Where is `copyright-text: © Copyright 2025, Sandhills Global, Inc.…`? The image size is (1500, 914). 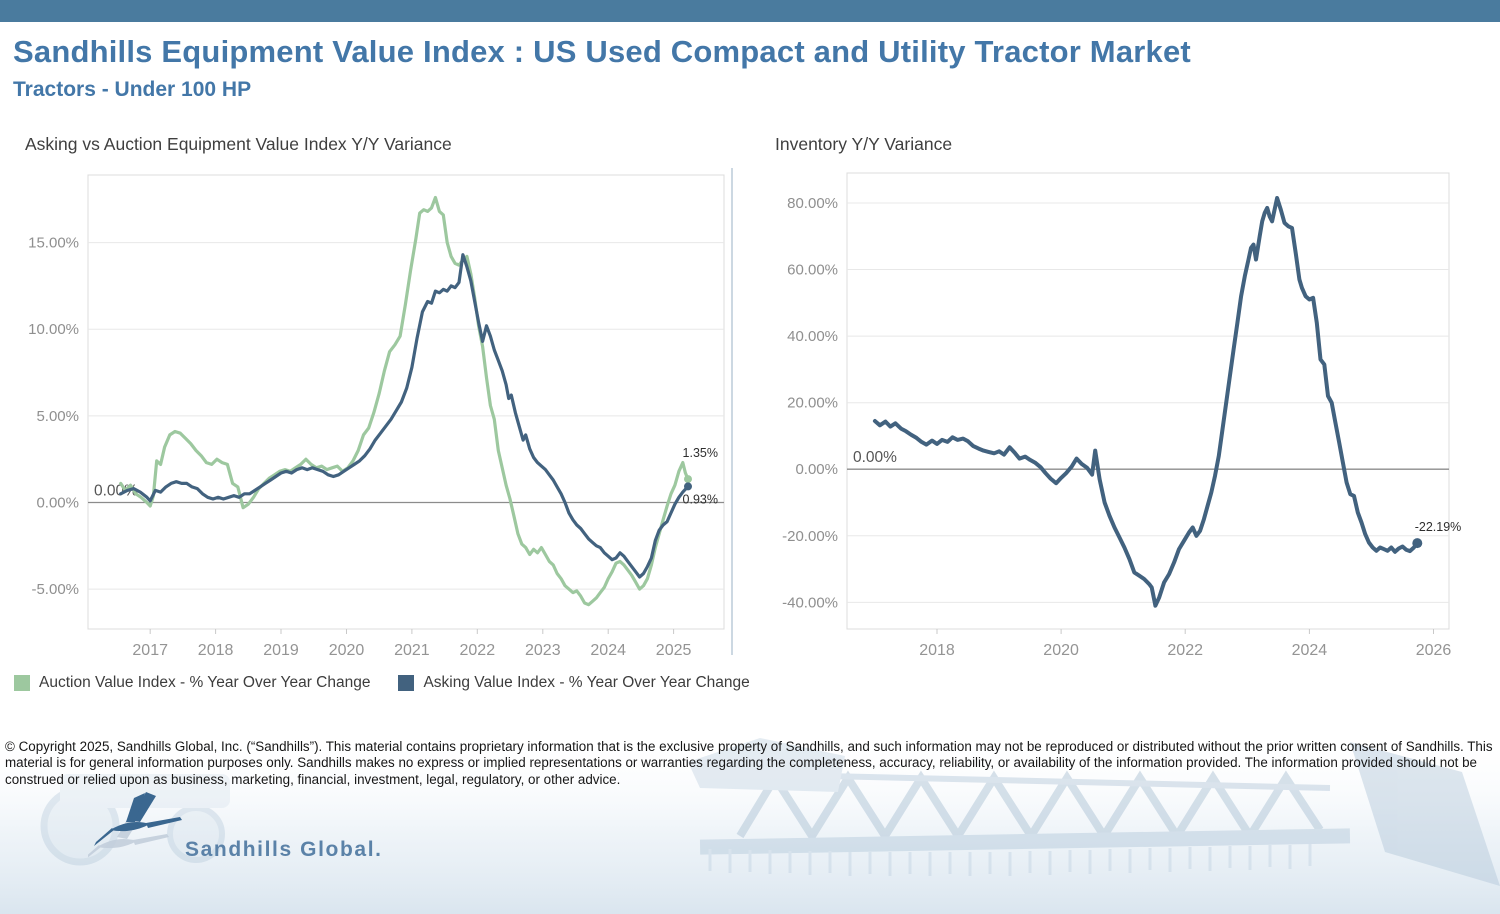
copyright-text: © Copyright 2025, Sandhills Global, Inc.… is located at coordinates (749, 763).